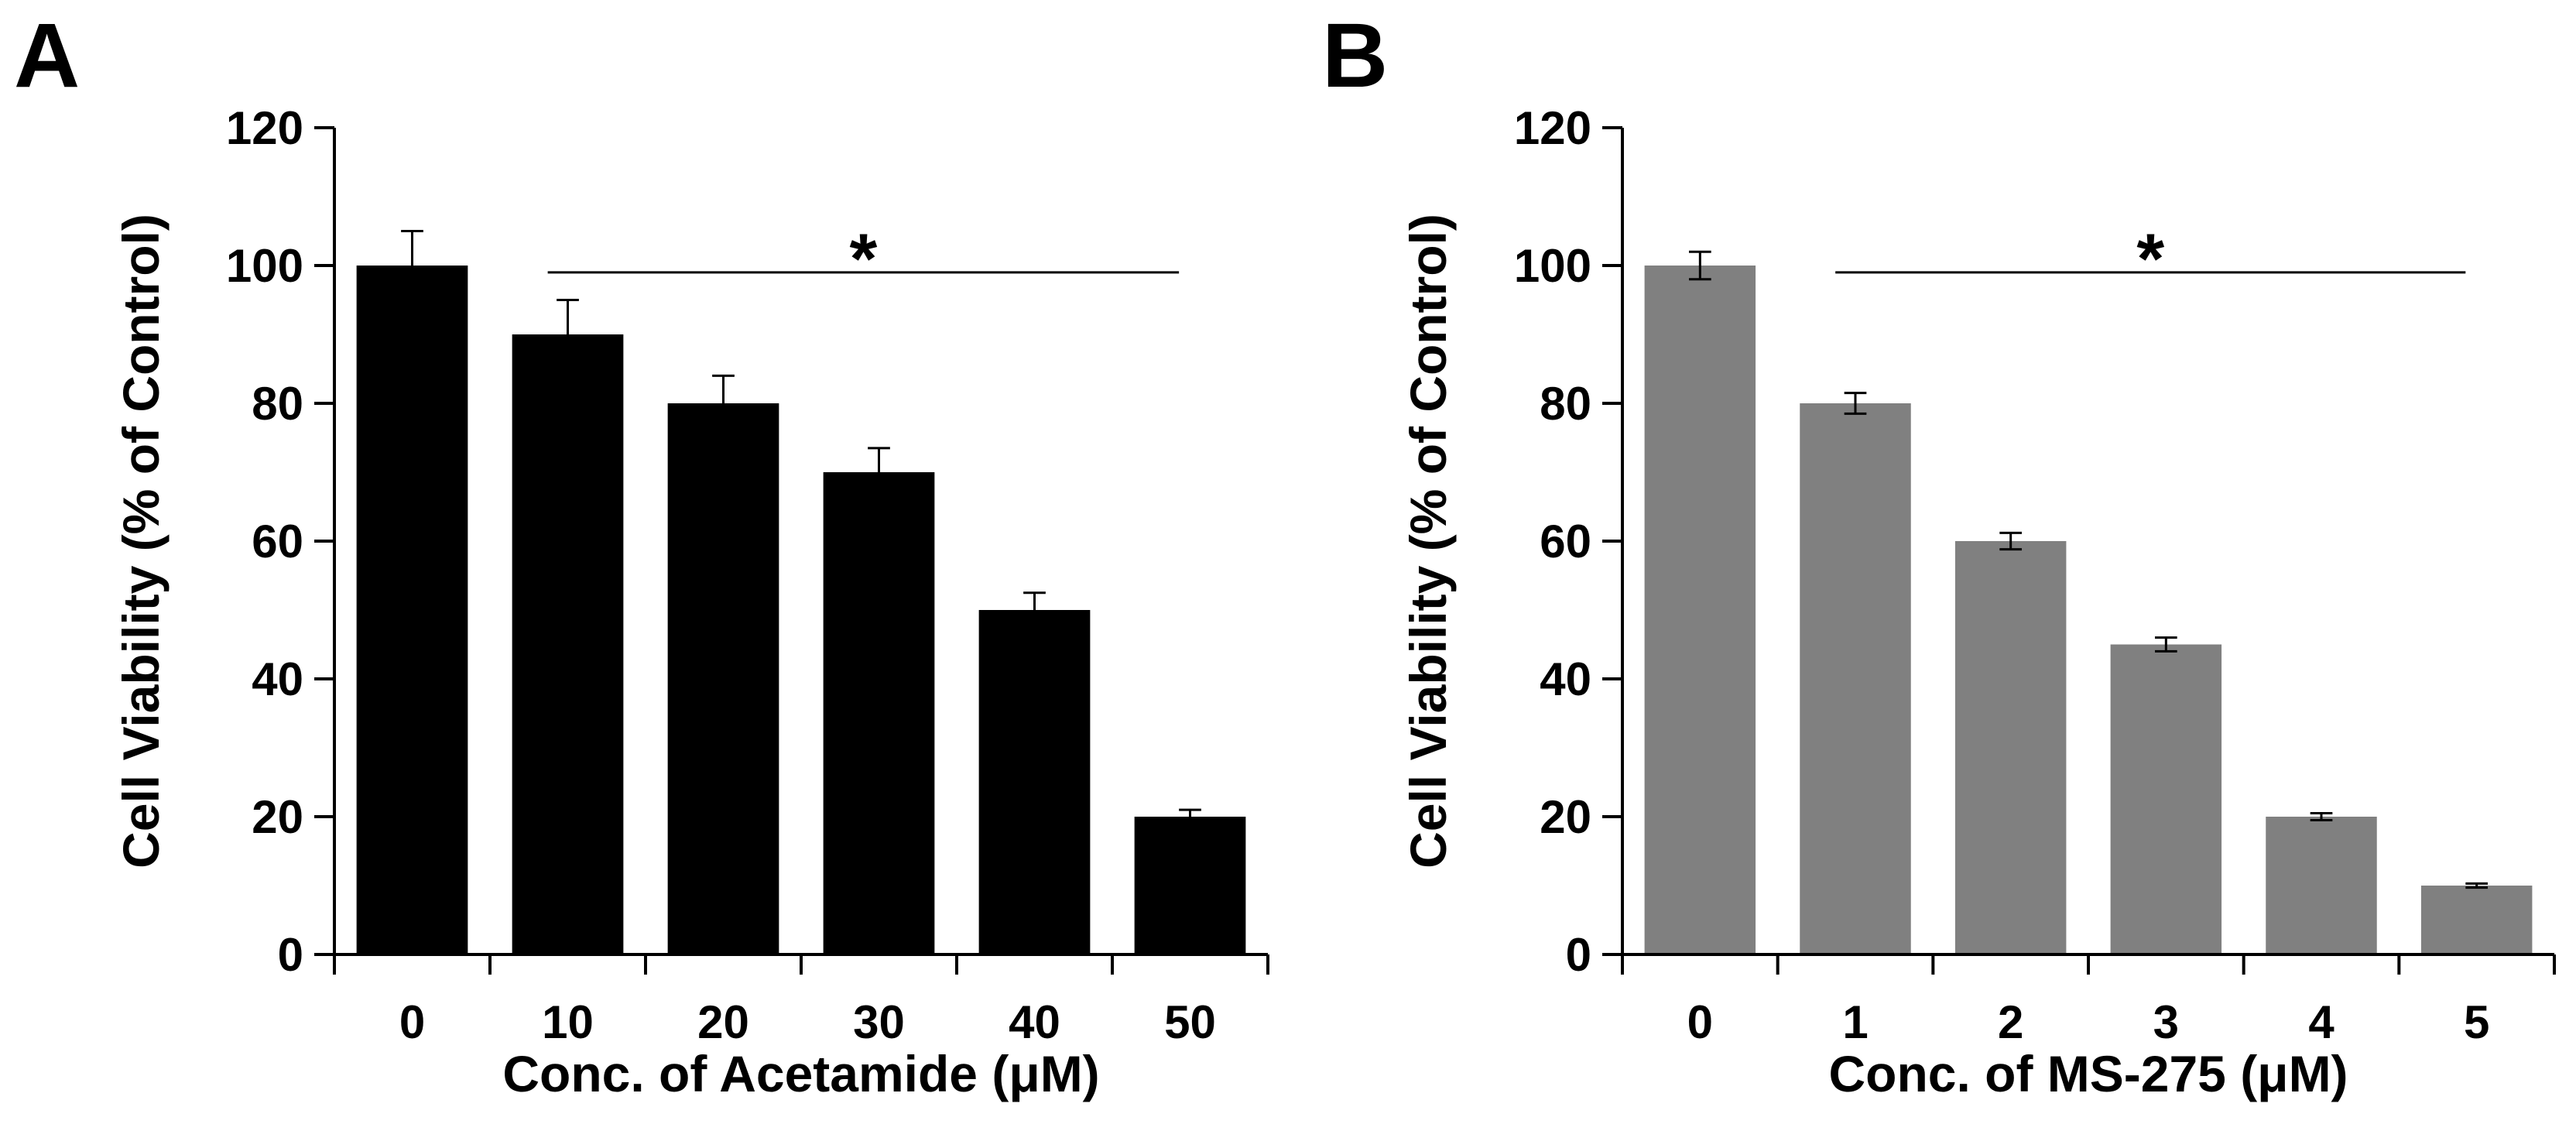  What do you see at coordinates (2011, 1022) in the screenshot?
I see `x-tick-label: 2` at bounding box center [2011, 1022].